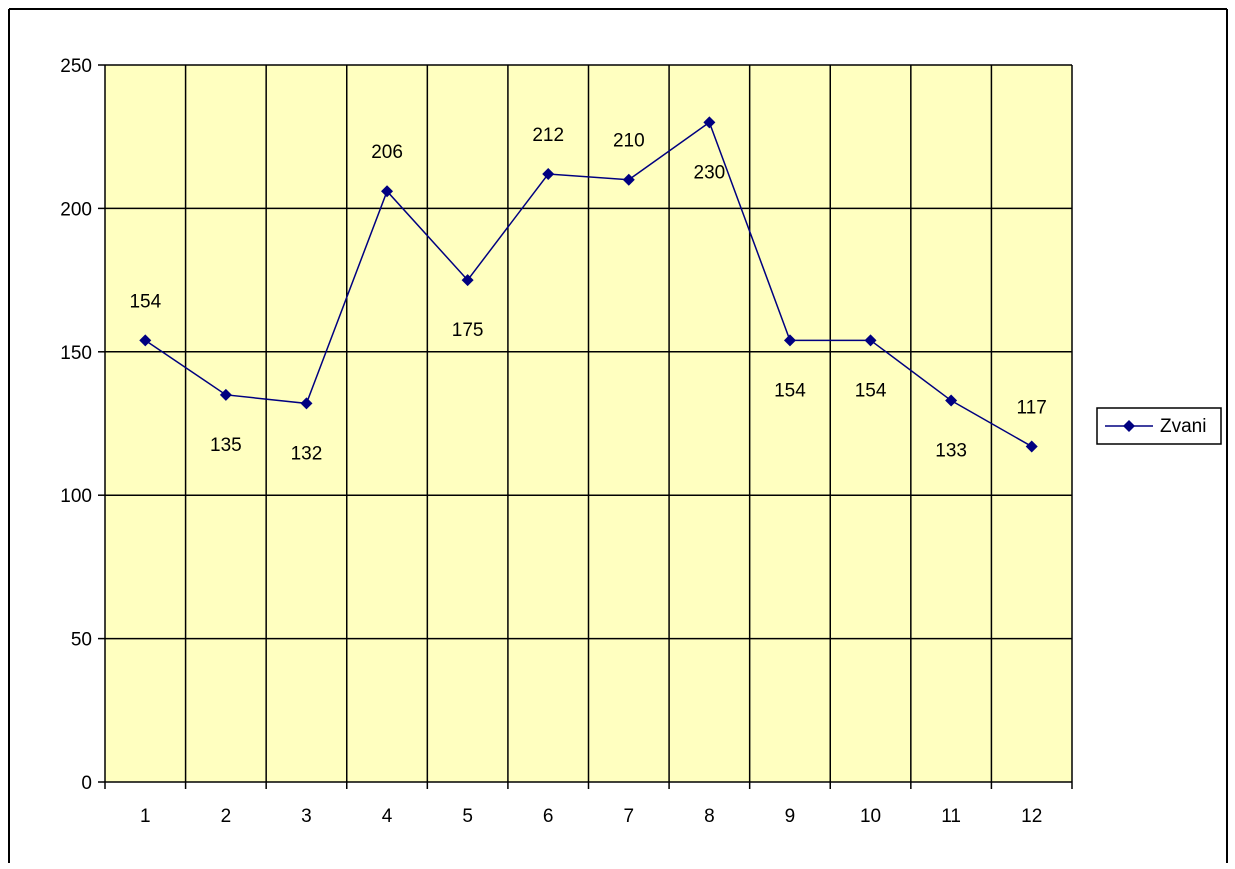  I want to click on data-label: 133, so click(951, 451).